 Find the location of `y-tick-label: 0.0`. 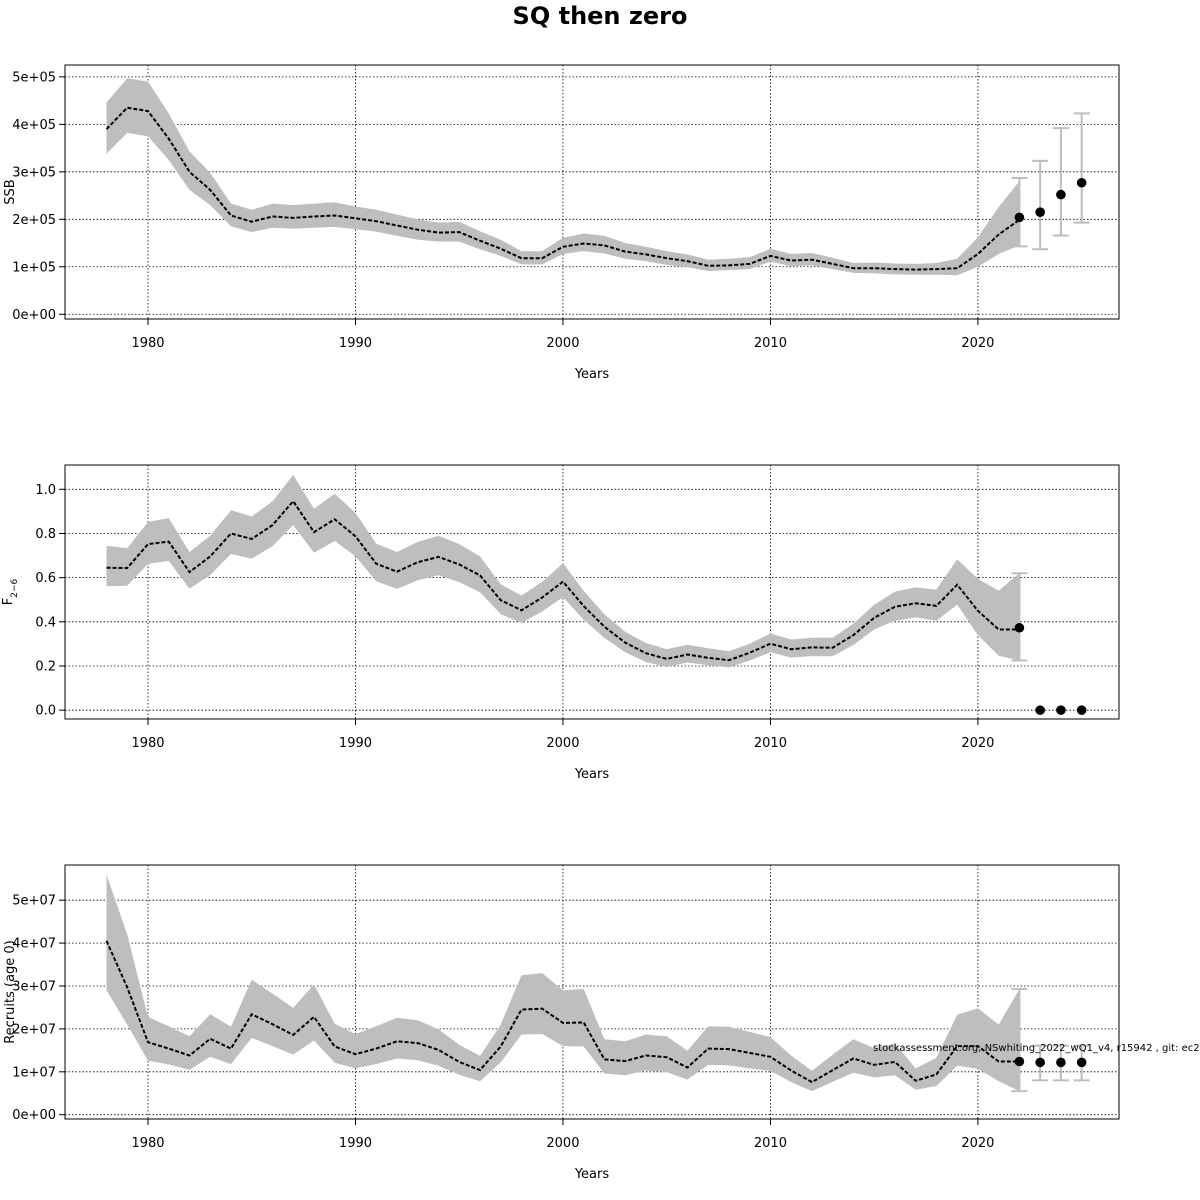

y-tick-label: 0.0 is located at coordinates (45, 711).